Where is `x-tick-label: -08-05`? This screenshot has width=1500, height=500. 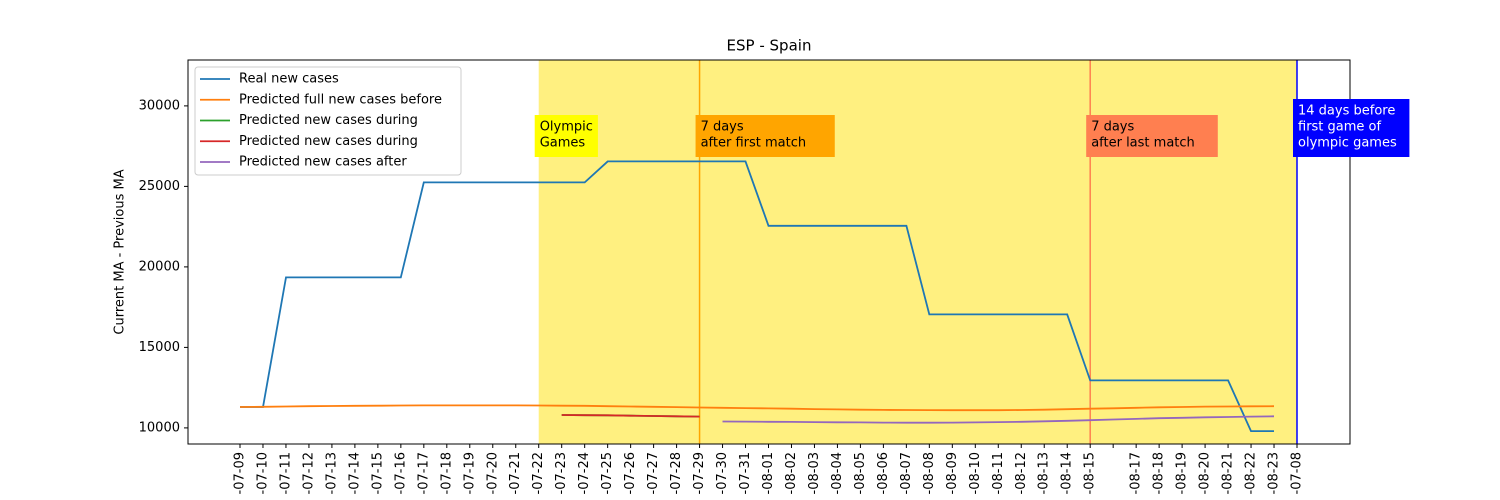
x-tick-label: -08-05 is located at coordinates (860, 473).